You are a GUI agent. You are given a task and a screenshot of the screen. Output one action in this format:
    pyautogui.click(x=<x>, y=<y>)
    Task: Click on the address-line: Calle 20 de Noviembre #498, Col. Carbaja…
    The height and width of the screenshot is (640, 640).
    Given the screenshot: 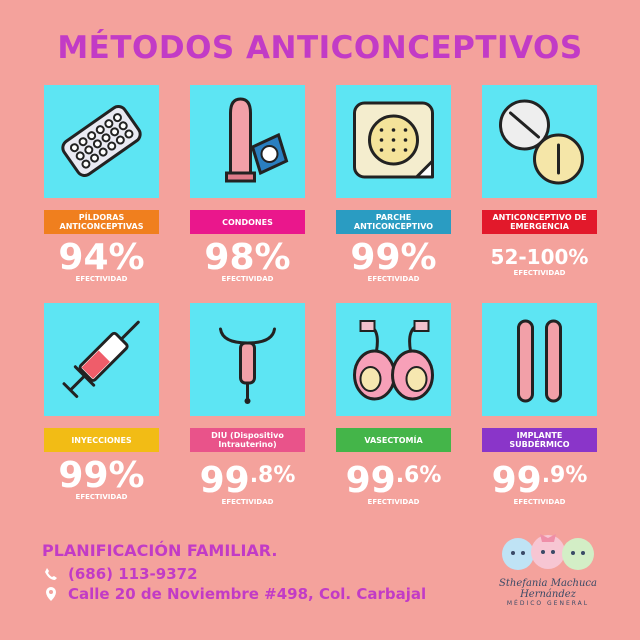 What is the action you would take?
    pyautogui.click(x=235, y=594)
    